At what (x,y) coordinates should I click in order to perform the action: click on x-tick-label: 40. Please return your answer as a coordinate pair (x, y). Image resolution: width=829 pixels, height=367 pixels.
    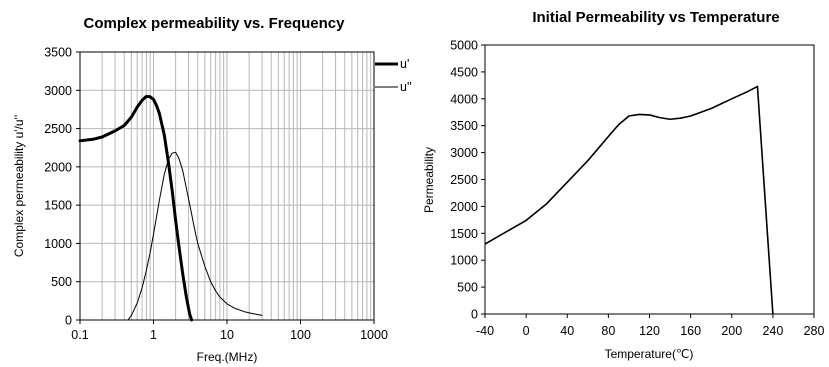
    Looking at the image, I should click on (567, 331).